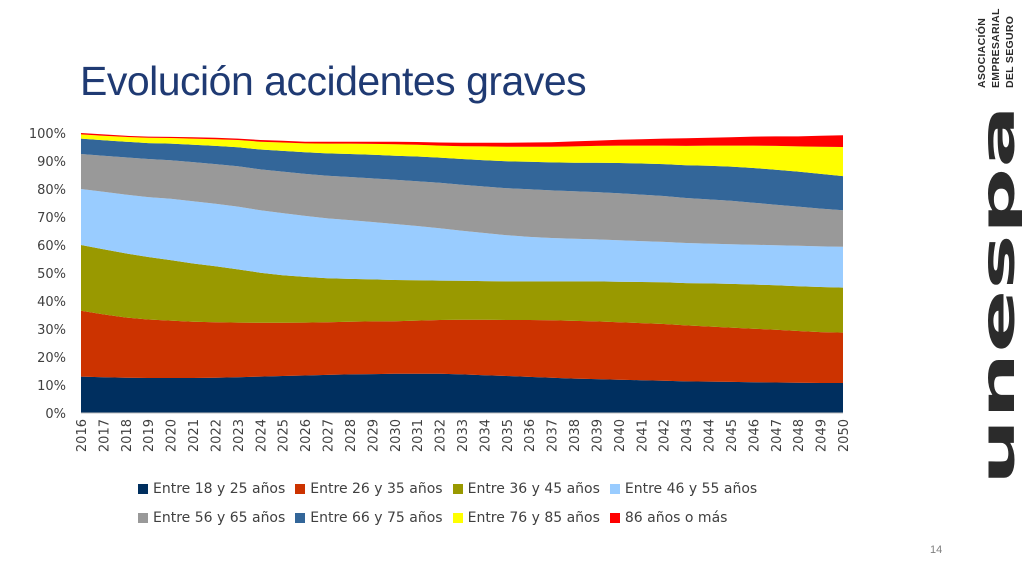 This screenshot has height=576, width=1024. What do you see at coordinates (396, 435) in the screenshot?
I see `x-tick-label: 2030` at bounding box center [396, 435].